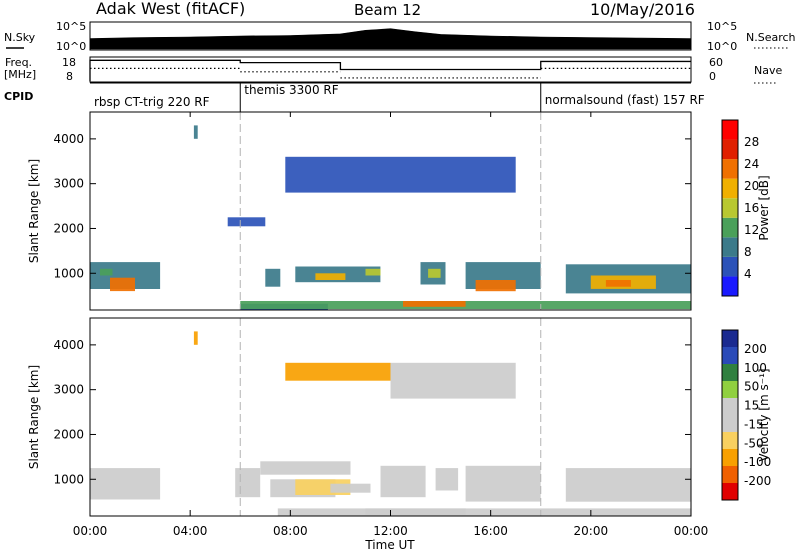 Image resolution: width=800 pixels, height=554 pixels. I want to click on nave-tick-bottom: 0, so click(712, 76).